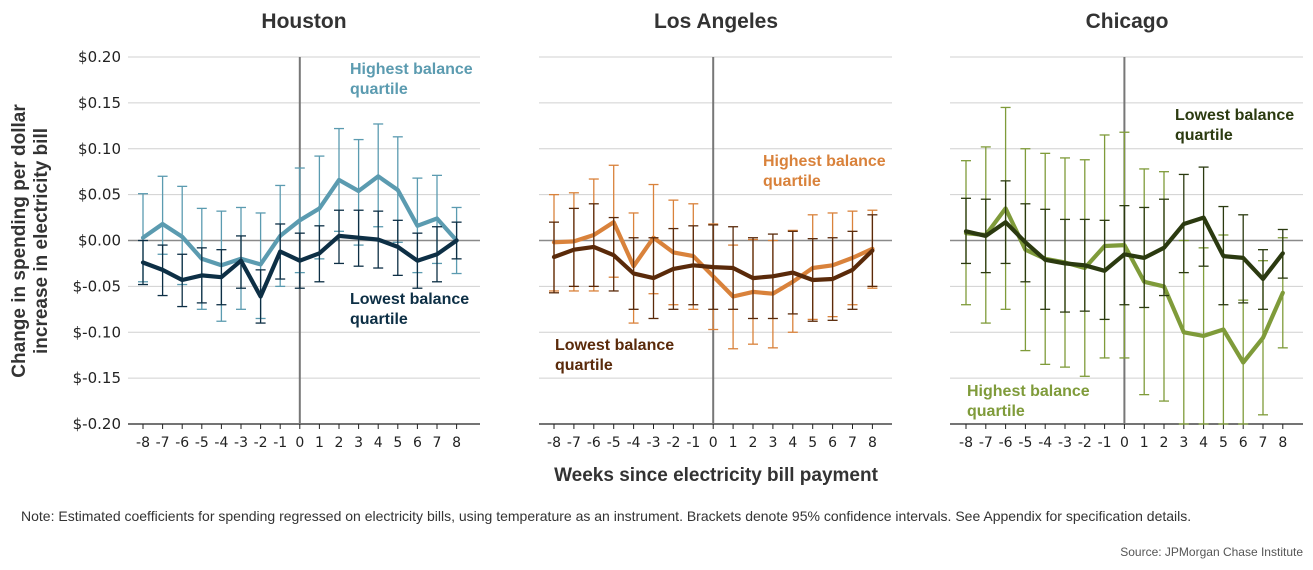  What do you see at coordinates (1127, 21) in the screenshot?
I see `panel-title: Chicago` at bounding box center [1127, 21].